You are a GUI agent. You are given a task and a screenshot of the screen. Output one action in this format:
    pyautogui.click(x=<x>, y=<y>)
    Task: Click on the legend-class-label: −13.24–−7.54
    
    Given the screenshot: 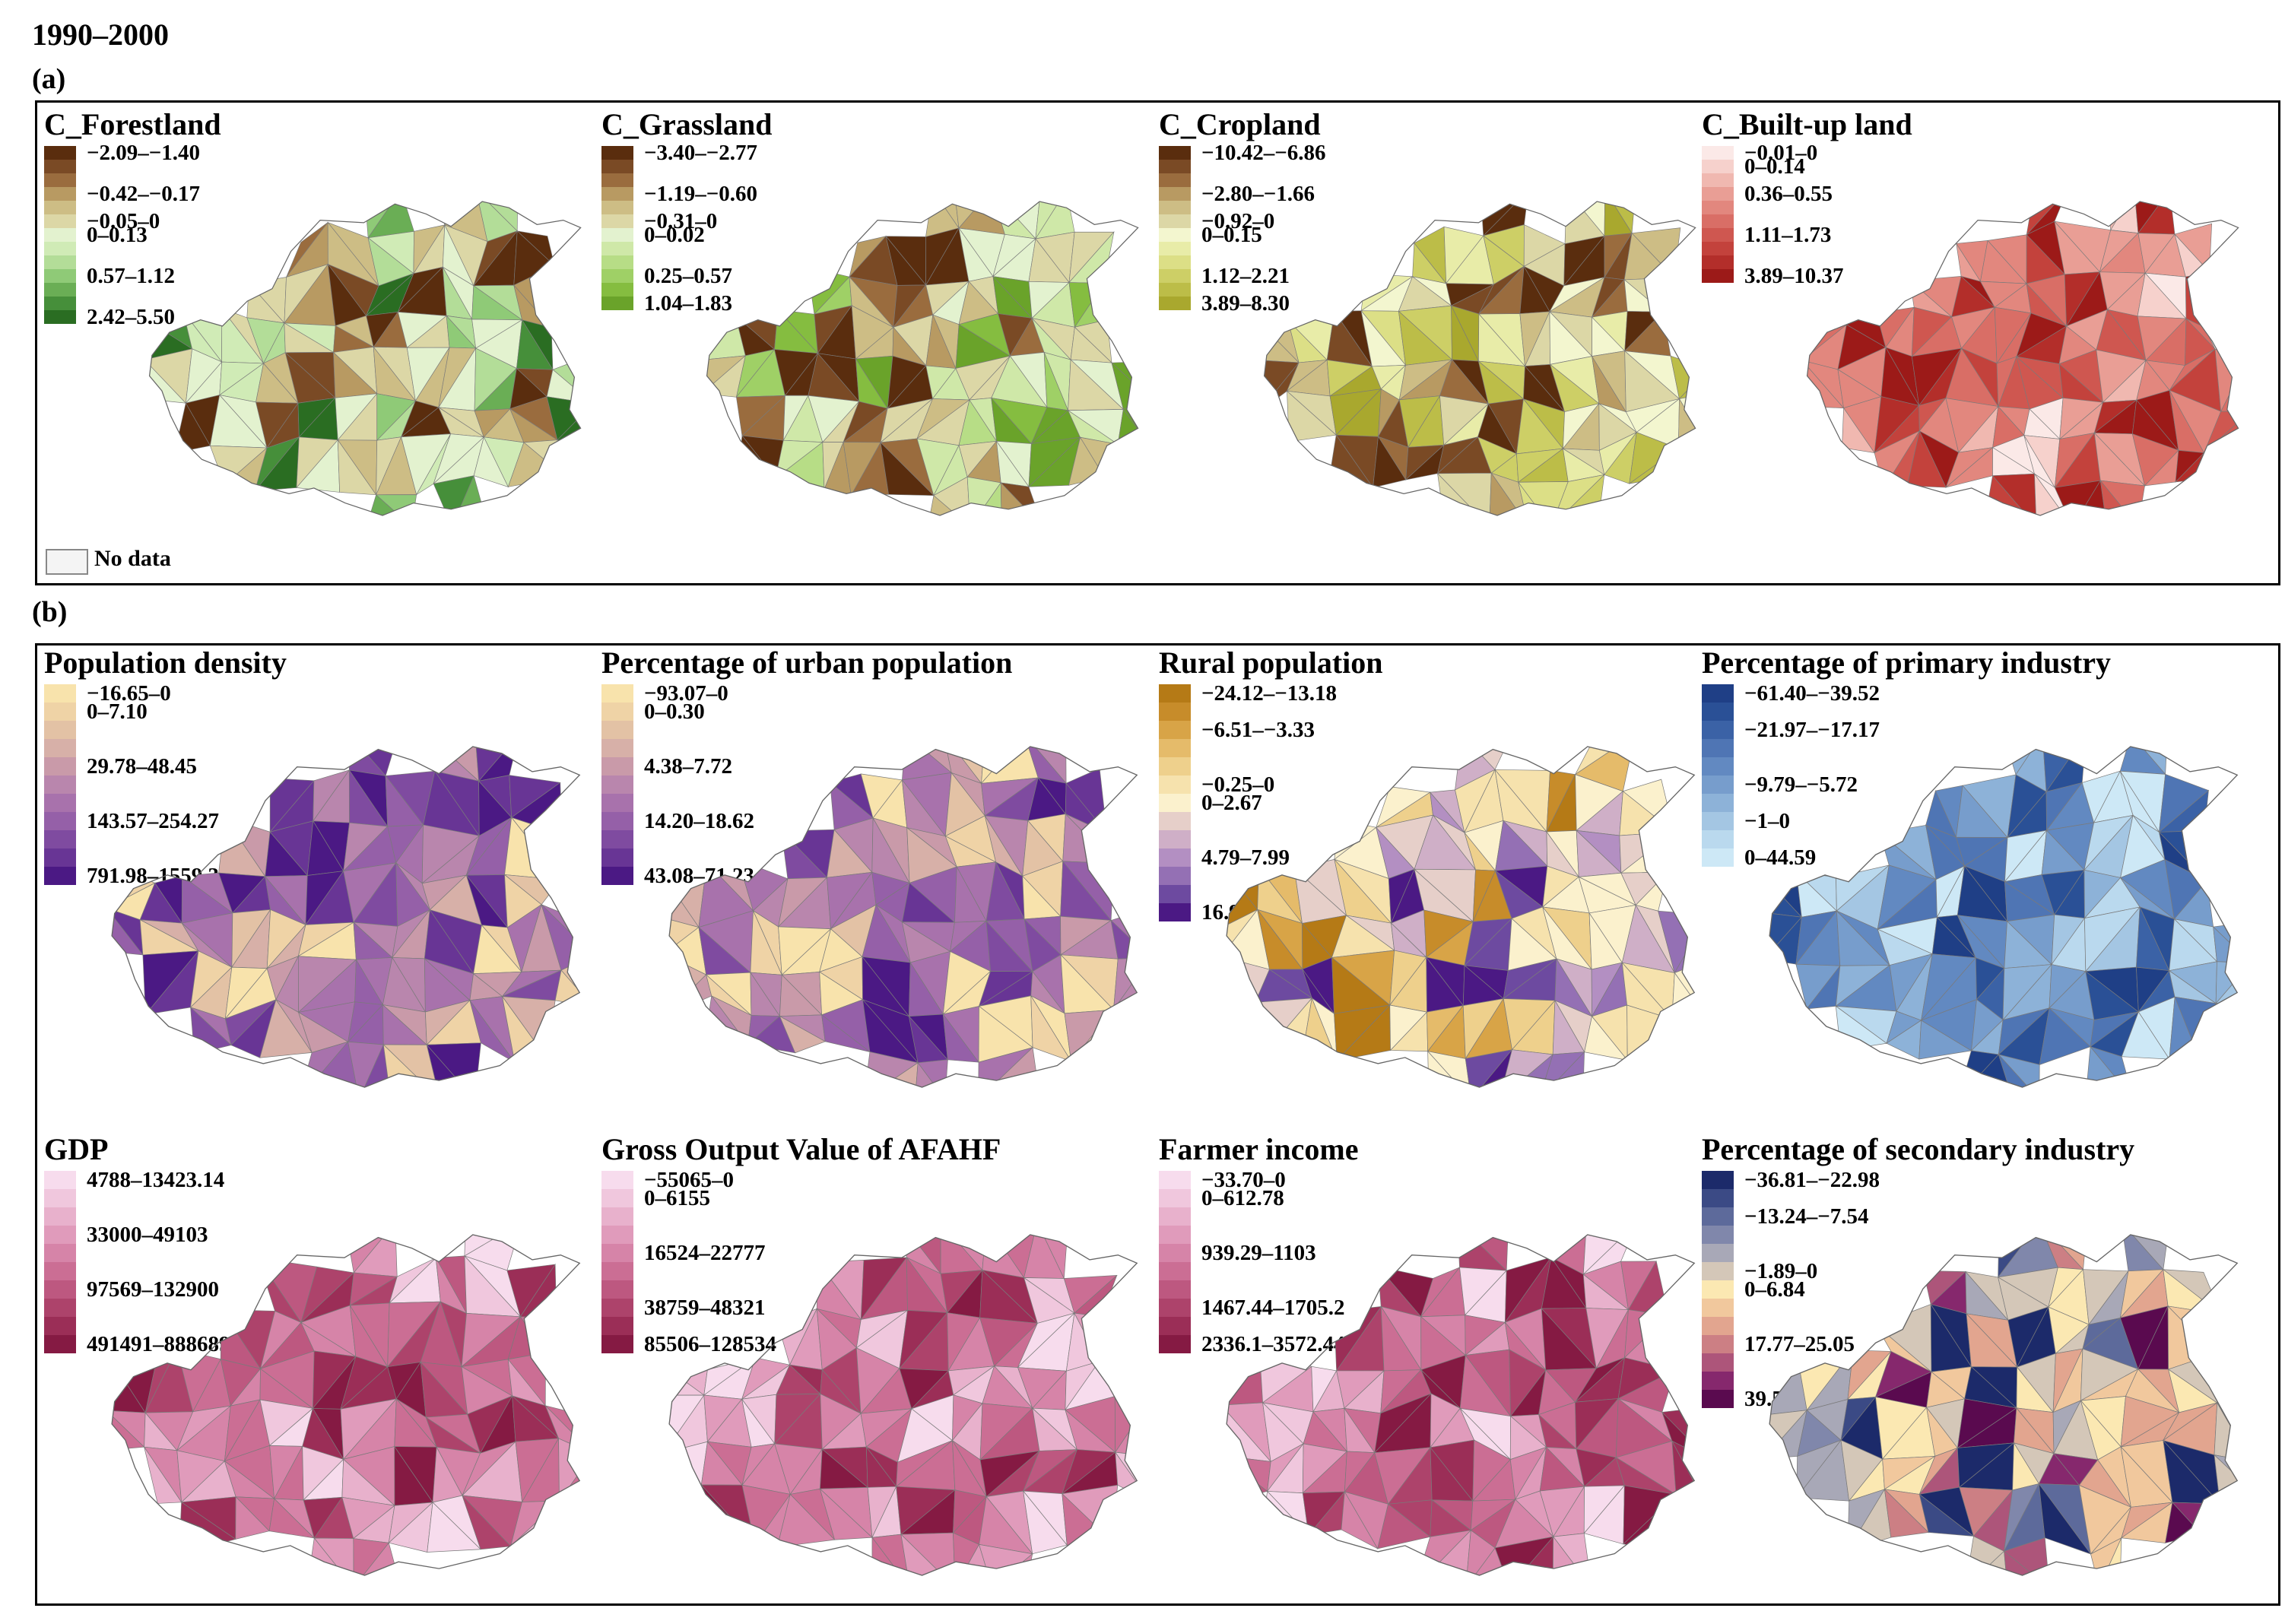 What is the action you would take?
    pyautogui.click(x=1806, y=1216)
    